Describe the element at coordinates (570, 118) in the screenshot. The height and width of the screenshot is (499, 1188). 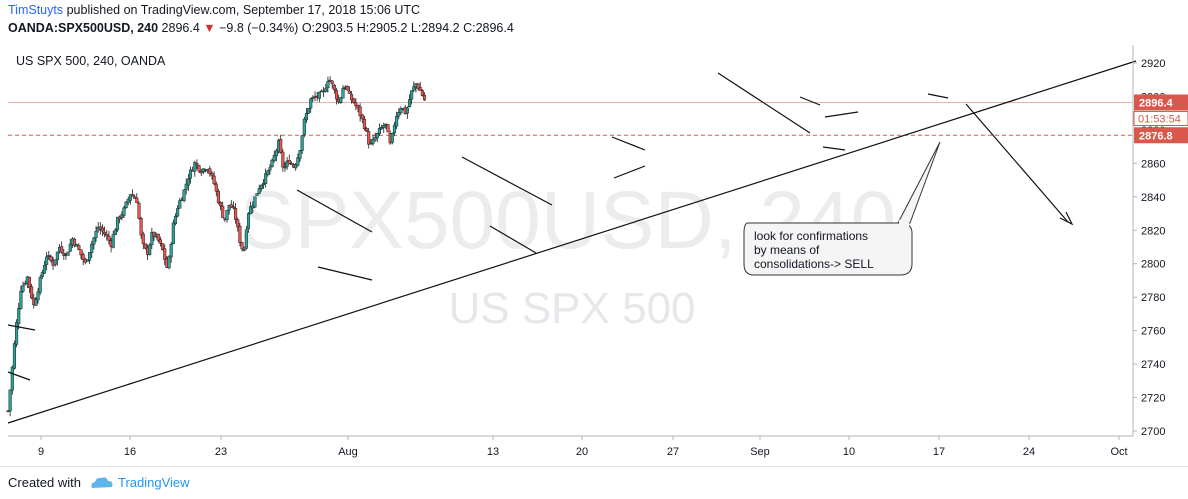
I see `chart-grid` at that location.